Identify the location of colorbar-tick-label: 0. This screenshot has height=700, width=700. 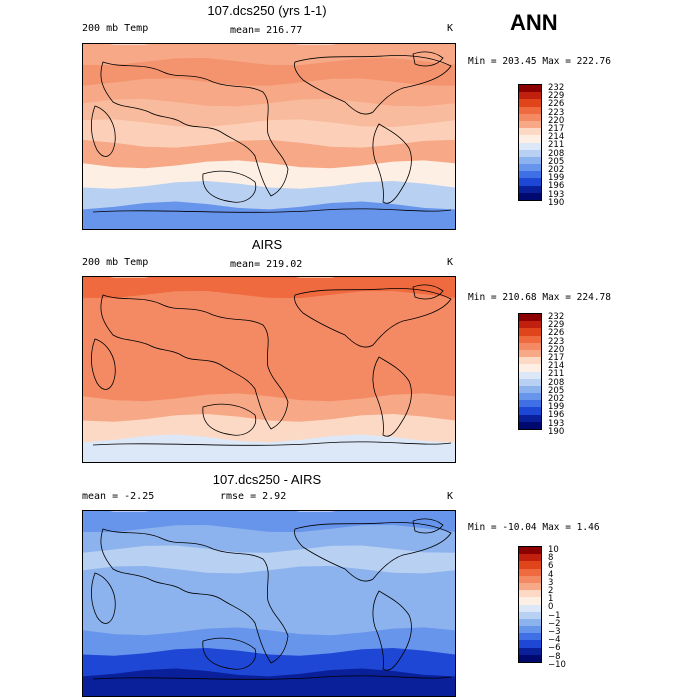
(551, 607).